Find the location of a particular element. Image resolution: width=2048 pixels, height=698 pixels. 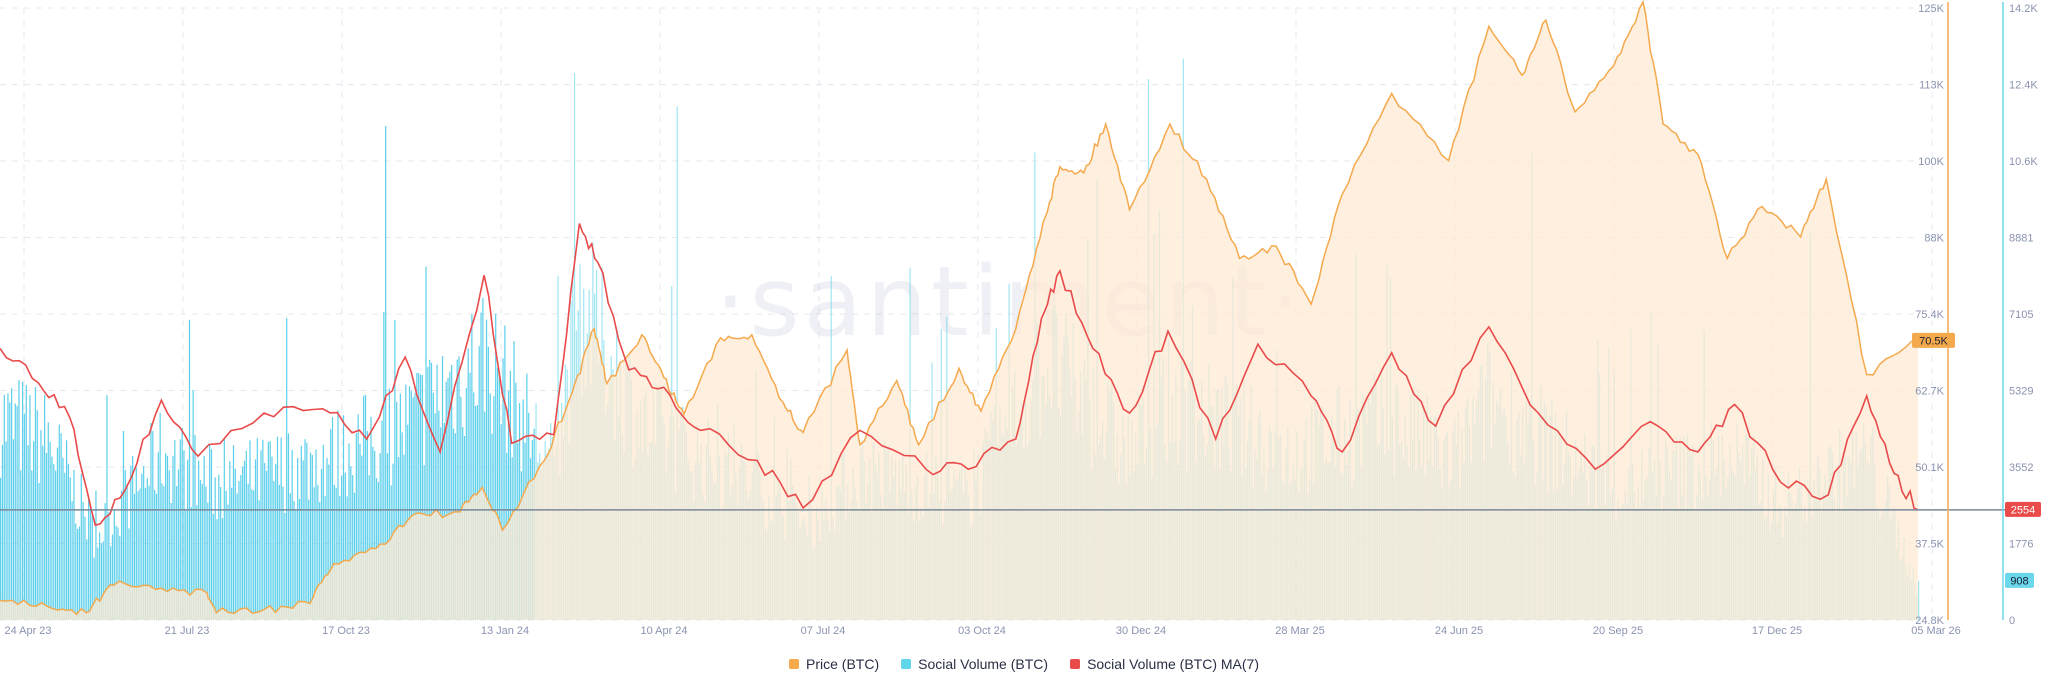

x-axis-tick-label: 07 Jul 24 is located at coordinates (823, 631).